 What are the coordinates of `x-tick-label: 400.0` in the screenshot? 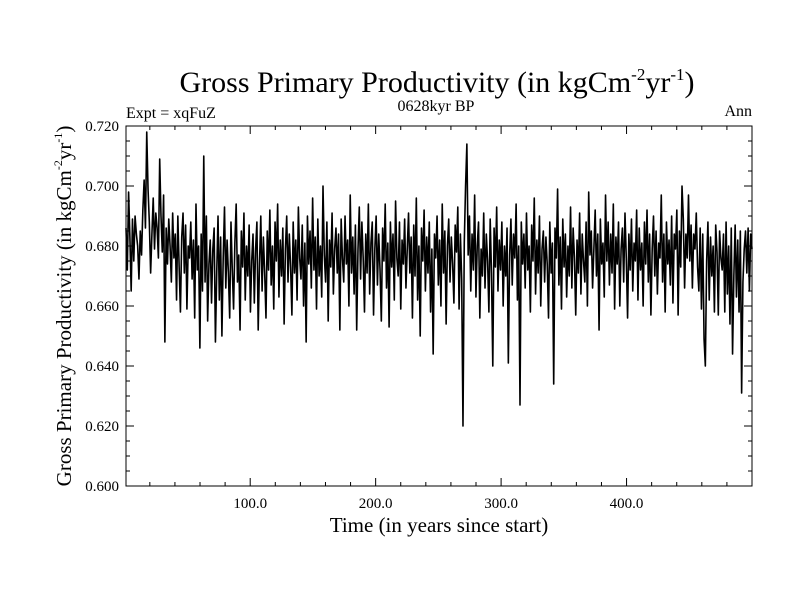 It's located at (627, 504).